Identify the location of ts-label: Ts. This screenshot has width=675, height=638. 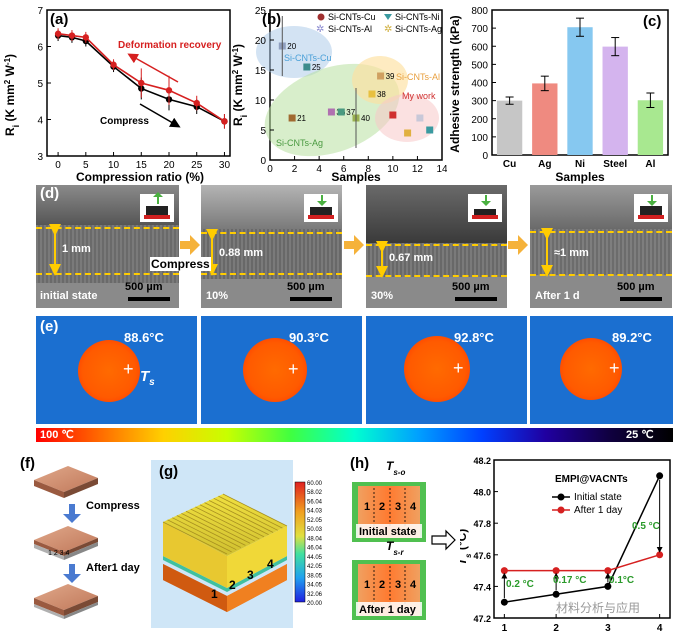
(147, 378).